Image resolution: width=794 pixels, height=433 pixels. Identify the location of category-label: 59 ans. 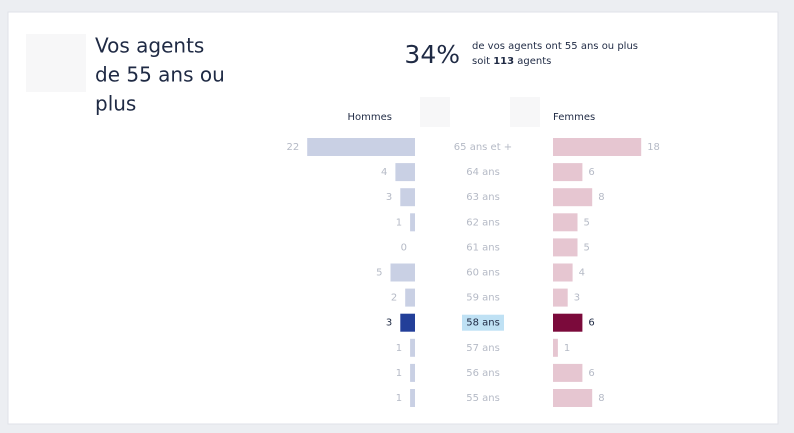
(483, 298).